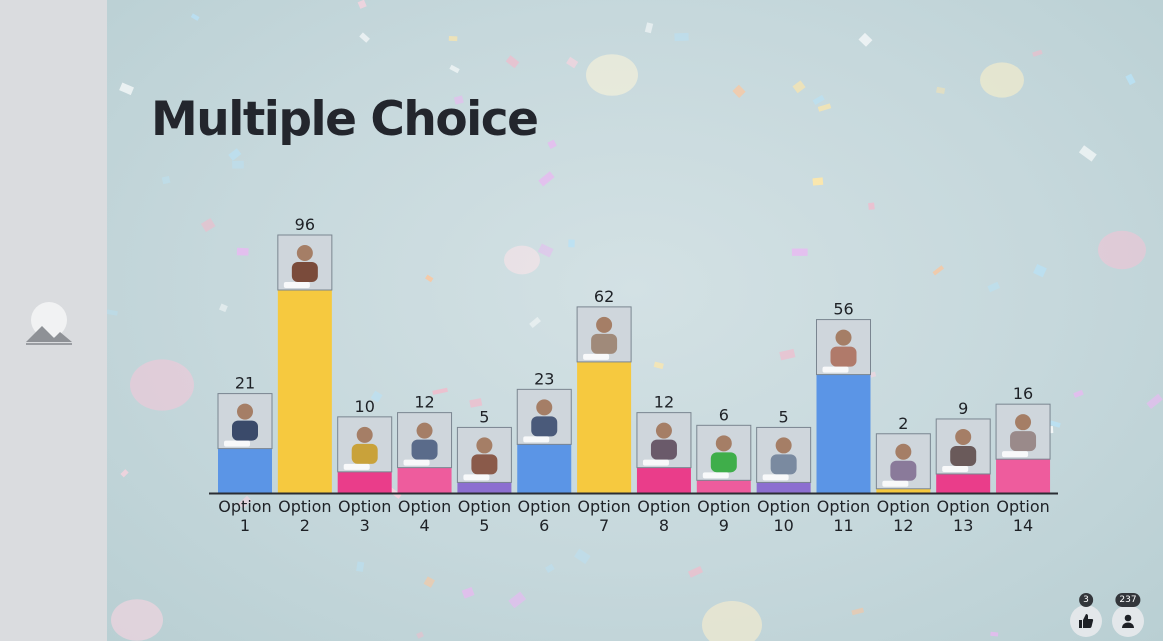 The height and width of the screenshot is (641, 1163). I want to click on participants-button: 237, so click(1128, 615).